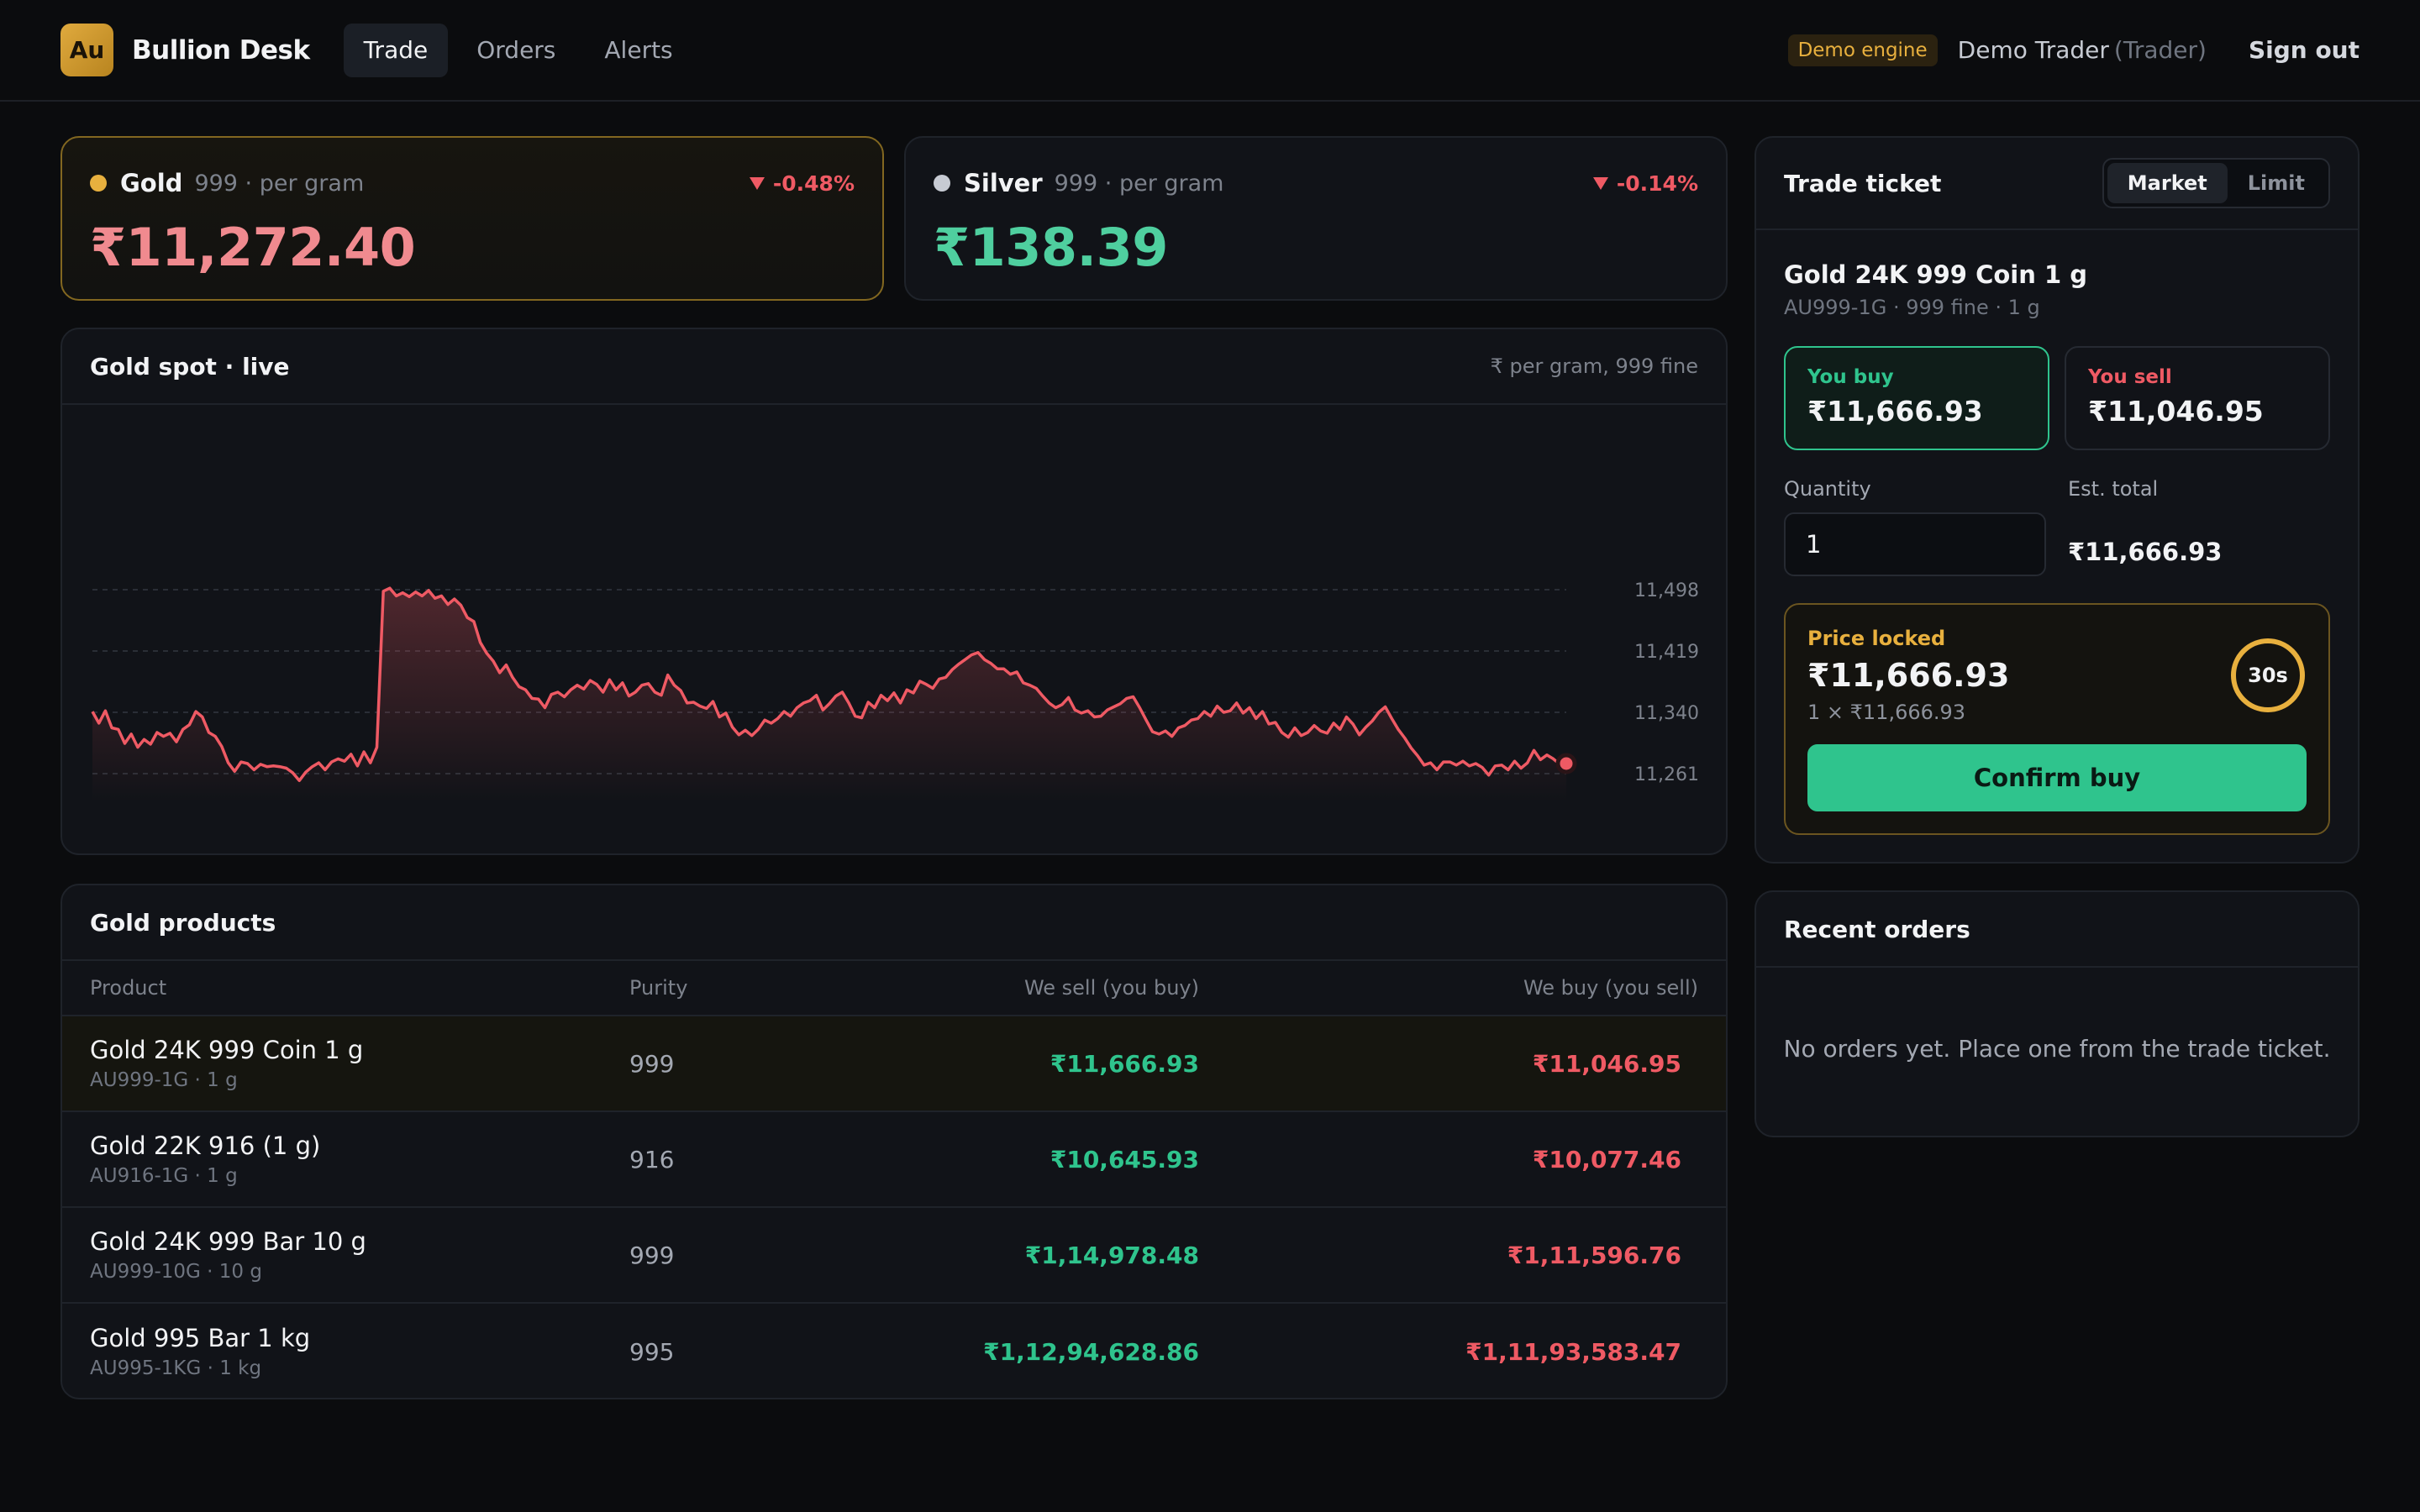 The image size is (2420, 1512). I want to click on lock-timer: 30s, so click(2268, 675).